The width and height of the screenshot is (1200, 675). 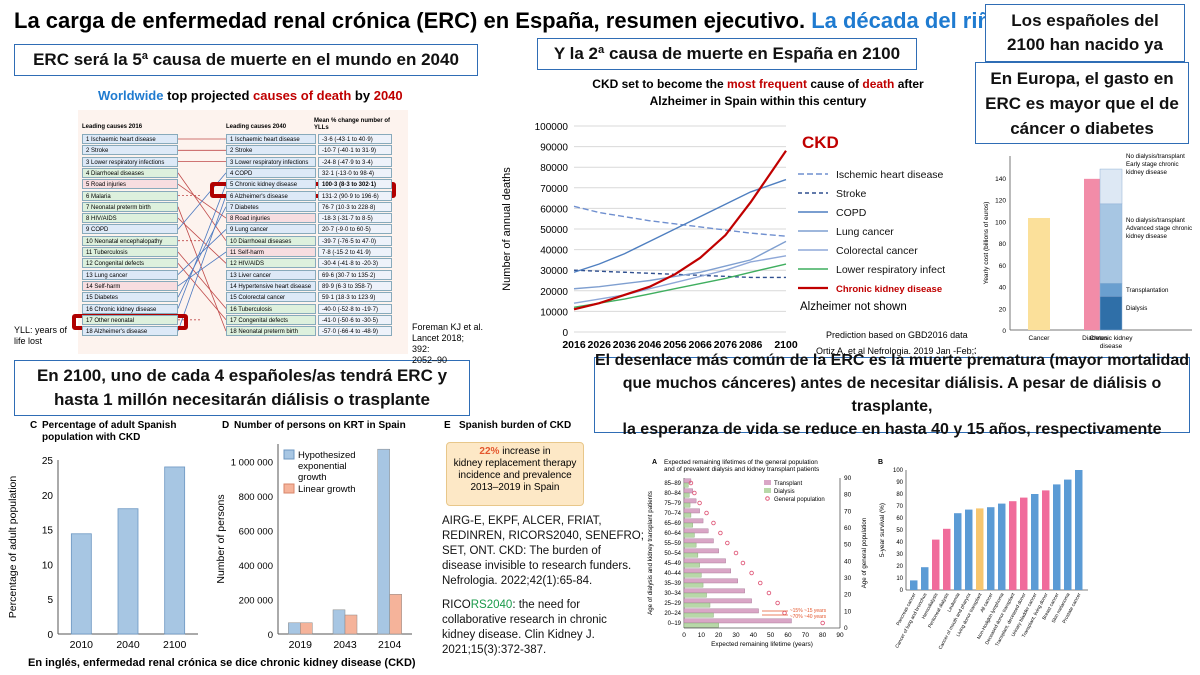 What do you see at coordinates (899, 567) in the screenshot?
I see `y-tick-label: 20` at bounding box center [899, 567].